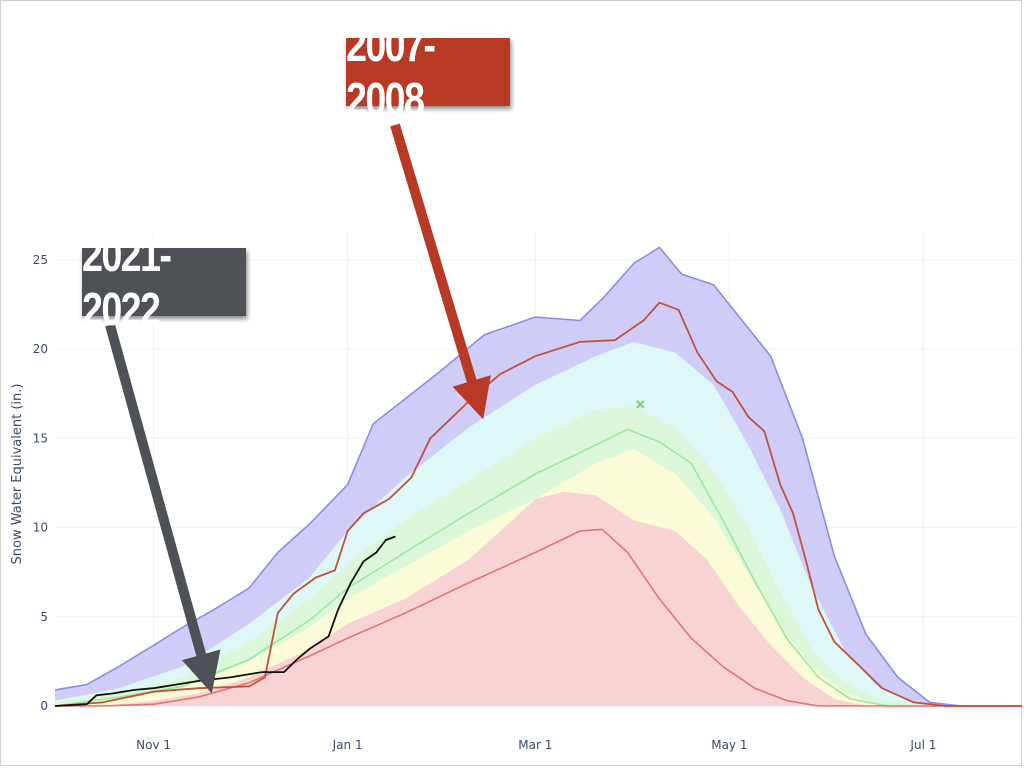  Describe the element at coordinates (40, 528) in the screenshot. I see `y-tick-label: 10` at that location.